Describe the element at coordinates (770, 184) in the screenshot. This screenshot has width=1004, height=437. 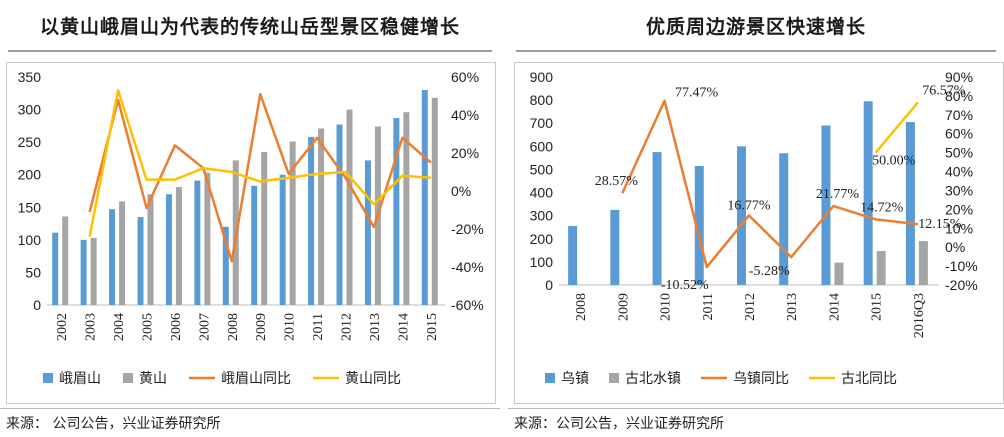
I see `right-line-乌镇同比` at that location.